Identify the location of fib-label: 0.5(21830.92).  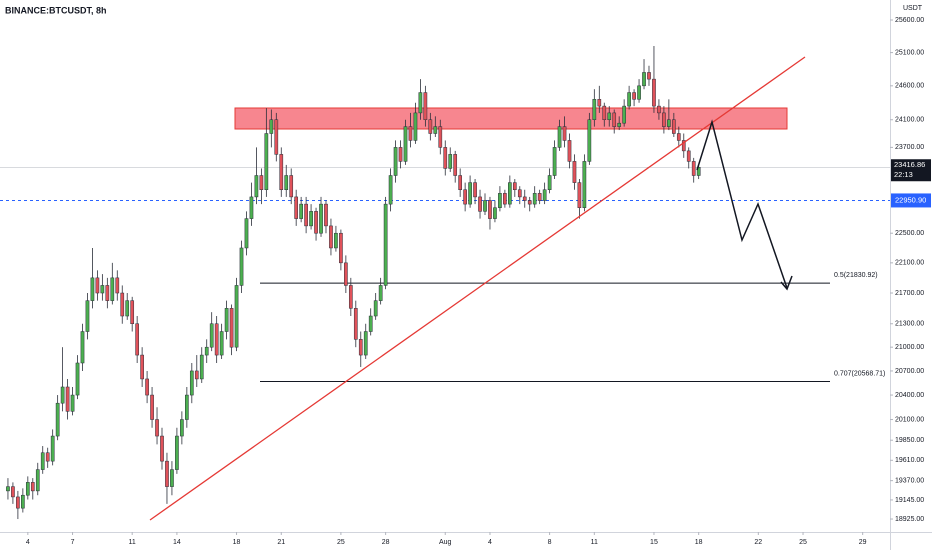
(856, 275).